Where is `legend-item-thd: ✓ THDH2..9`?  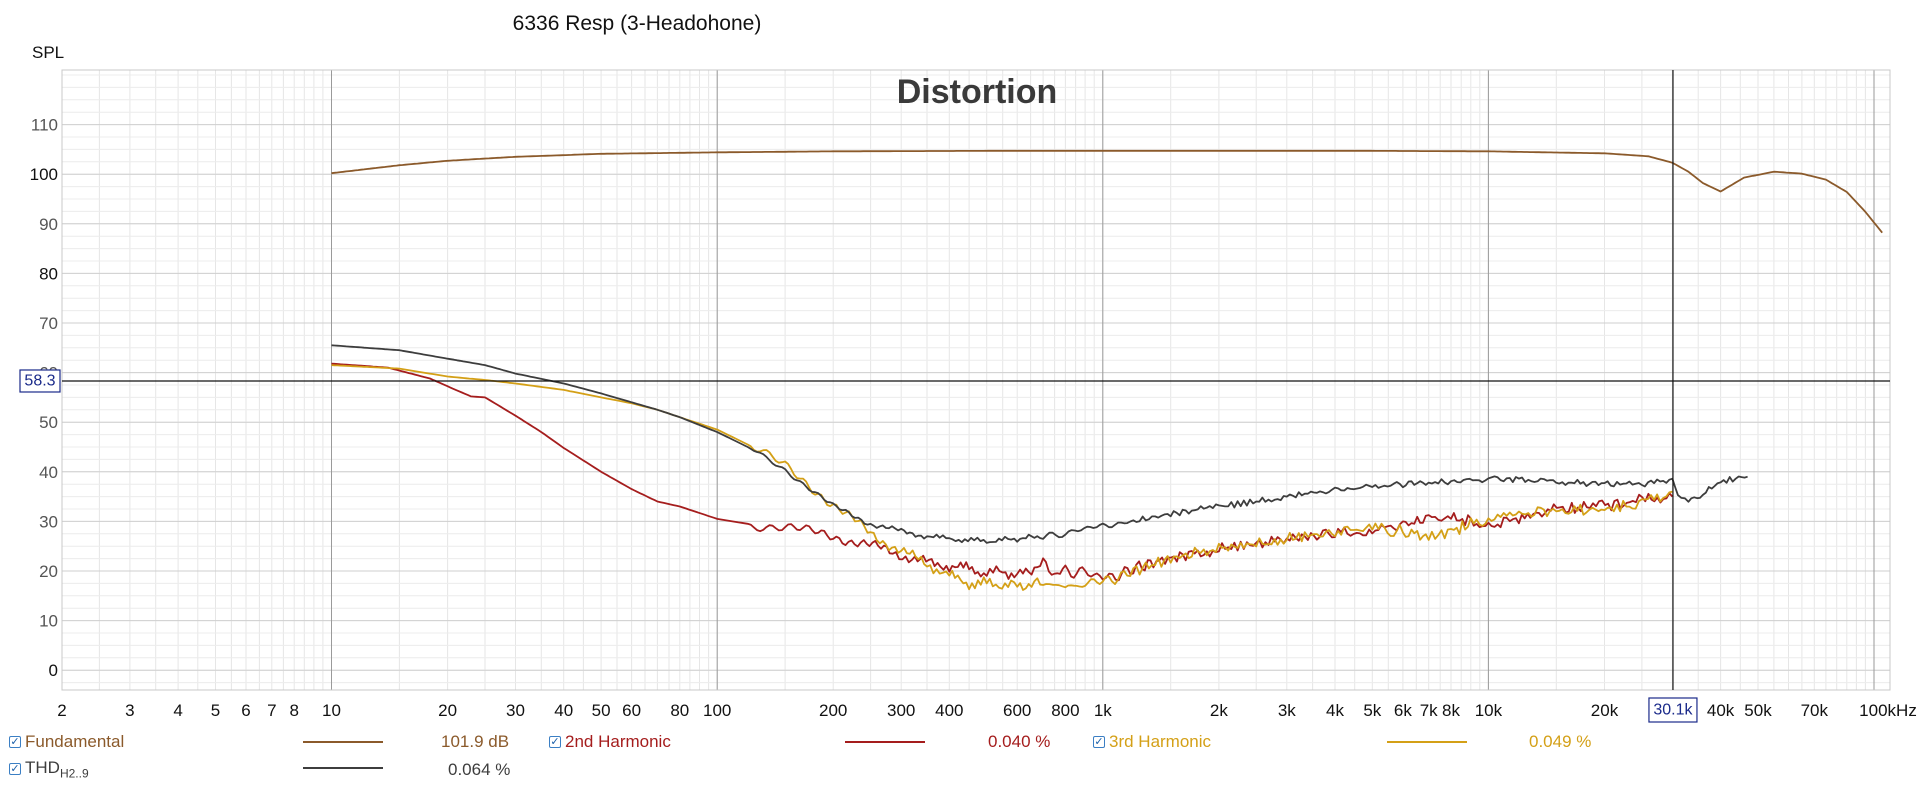 legend-item-thd: ✓ THDH2..9 is located at coordinates (49, 769).